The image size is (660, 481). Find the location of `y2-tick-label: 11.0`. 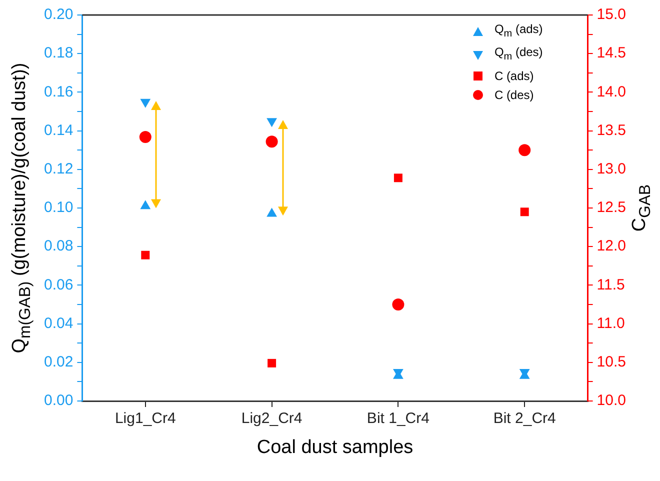

y2-tick-label: 11.0 is located at coordinates (610, 323).